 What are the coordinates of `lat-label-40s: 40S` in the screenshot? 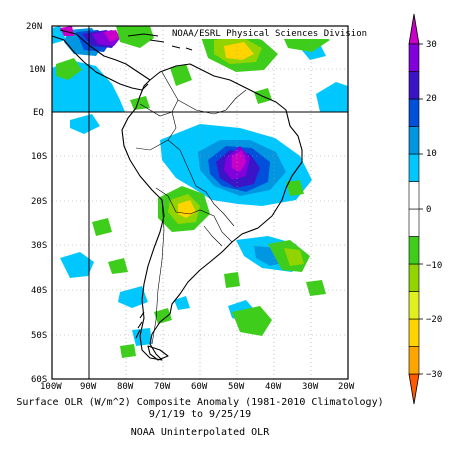 It's located at (39, 291).